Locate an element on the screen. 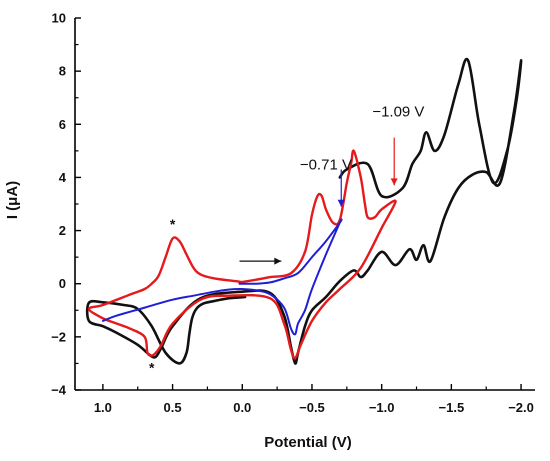  y-tick-label: 6 is located at coordinates (62, 124).